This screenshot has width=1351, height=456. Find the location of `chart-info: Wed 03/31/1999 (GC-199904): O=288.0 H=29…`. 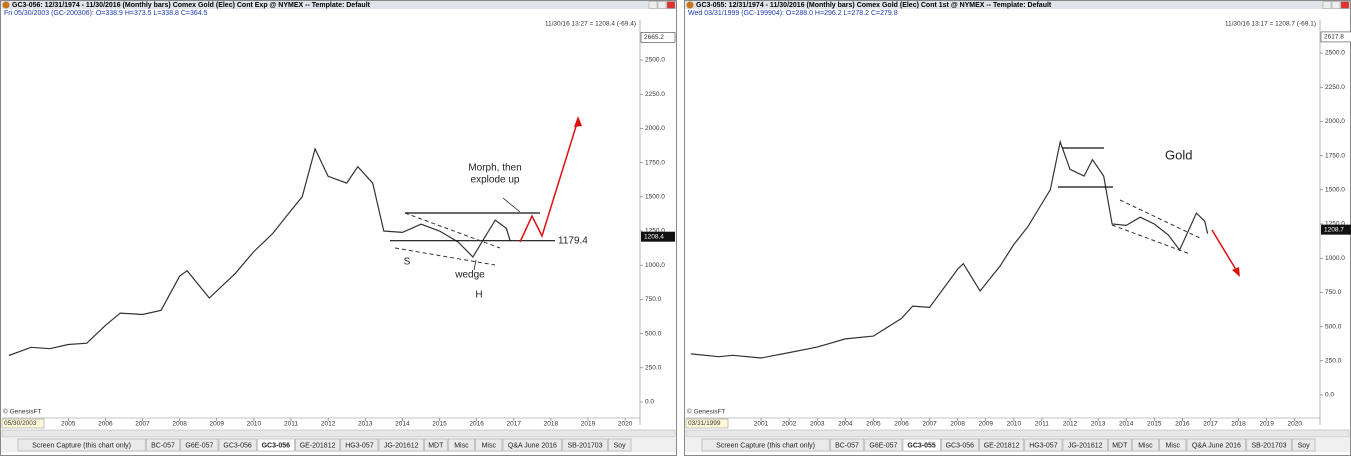

chart-info: Wed 03/31/1999 (GC-199904): O=288.0 H=29… is located at coordinates (793, 13).